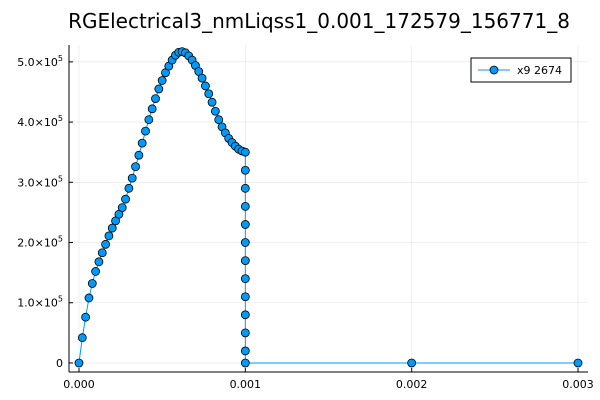  I want to click on x-tick-label-1: 0.001, so click(246, 384).